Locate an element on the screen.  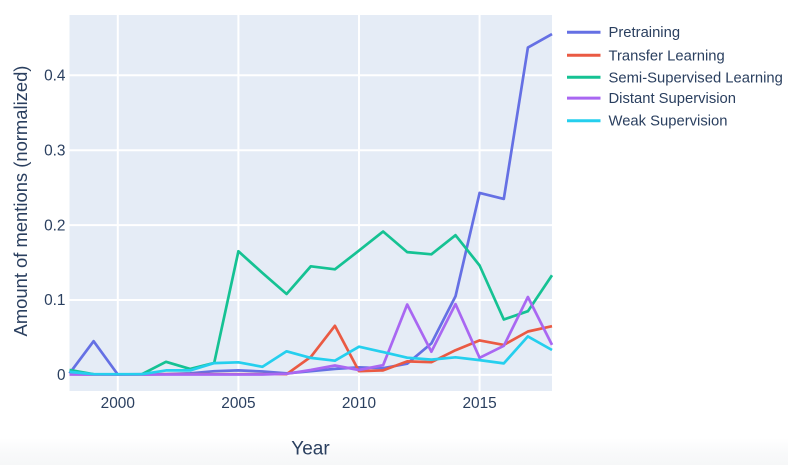
svg-text: Pretraining is located at coordinates (645, 33).